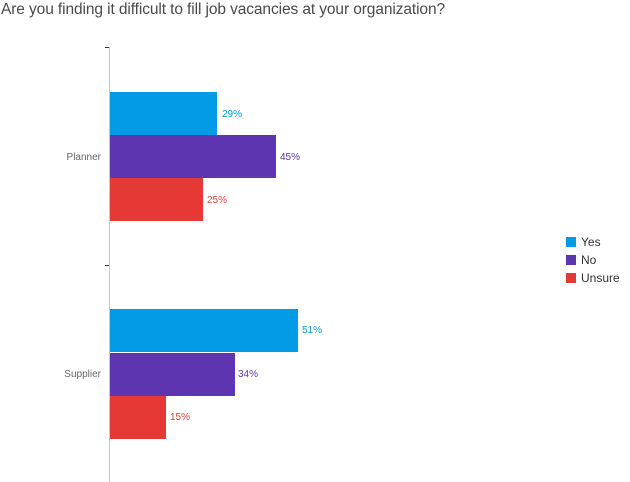  I want to click on bar-planner-yes, so click(163, 113).